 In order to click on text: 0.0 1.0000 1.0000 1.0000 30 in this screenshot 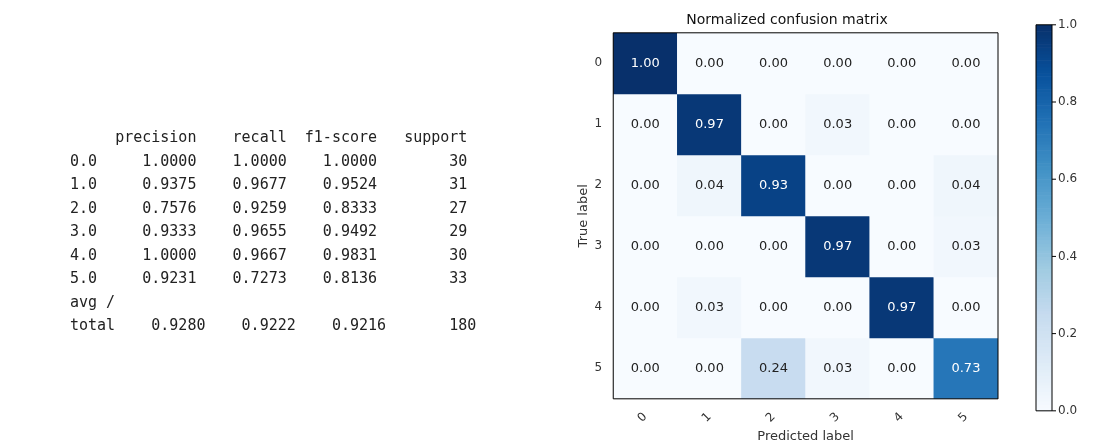, I will do `click(269, 161)`.